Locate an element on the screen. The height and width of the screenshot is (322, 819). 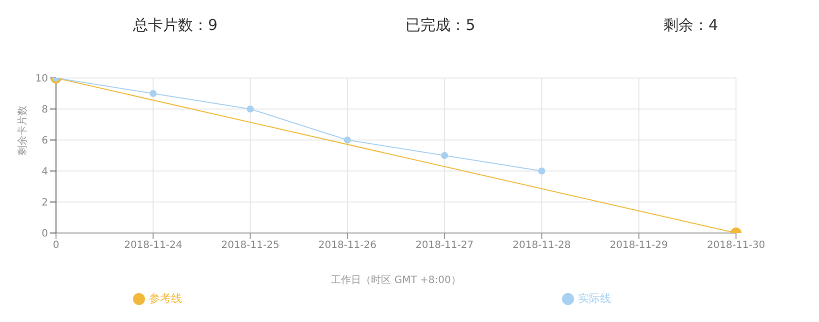
y-tick-label: 2 is located at coordinates (45, 203).